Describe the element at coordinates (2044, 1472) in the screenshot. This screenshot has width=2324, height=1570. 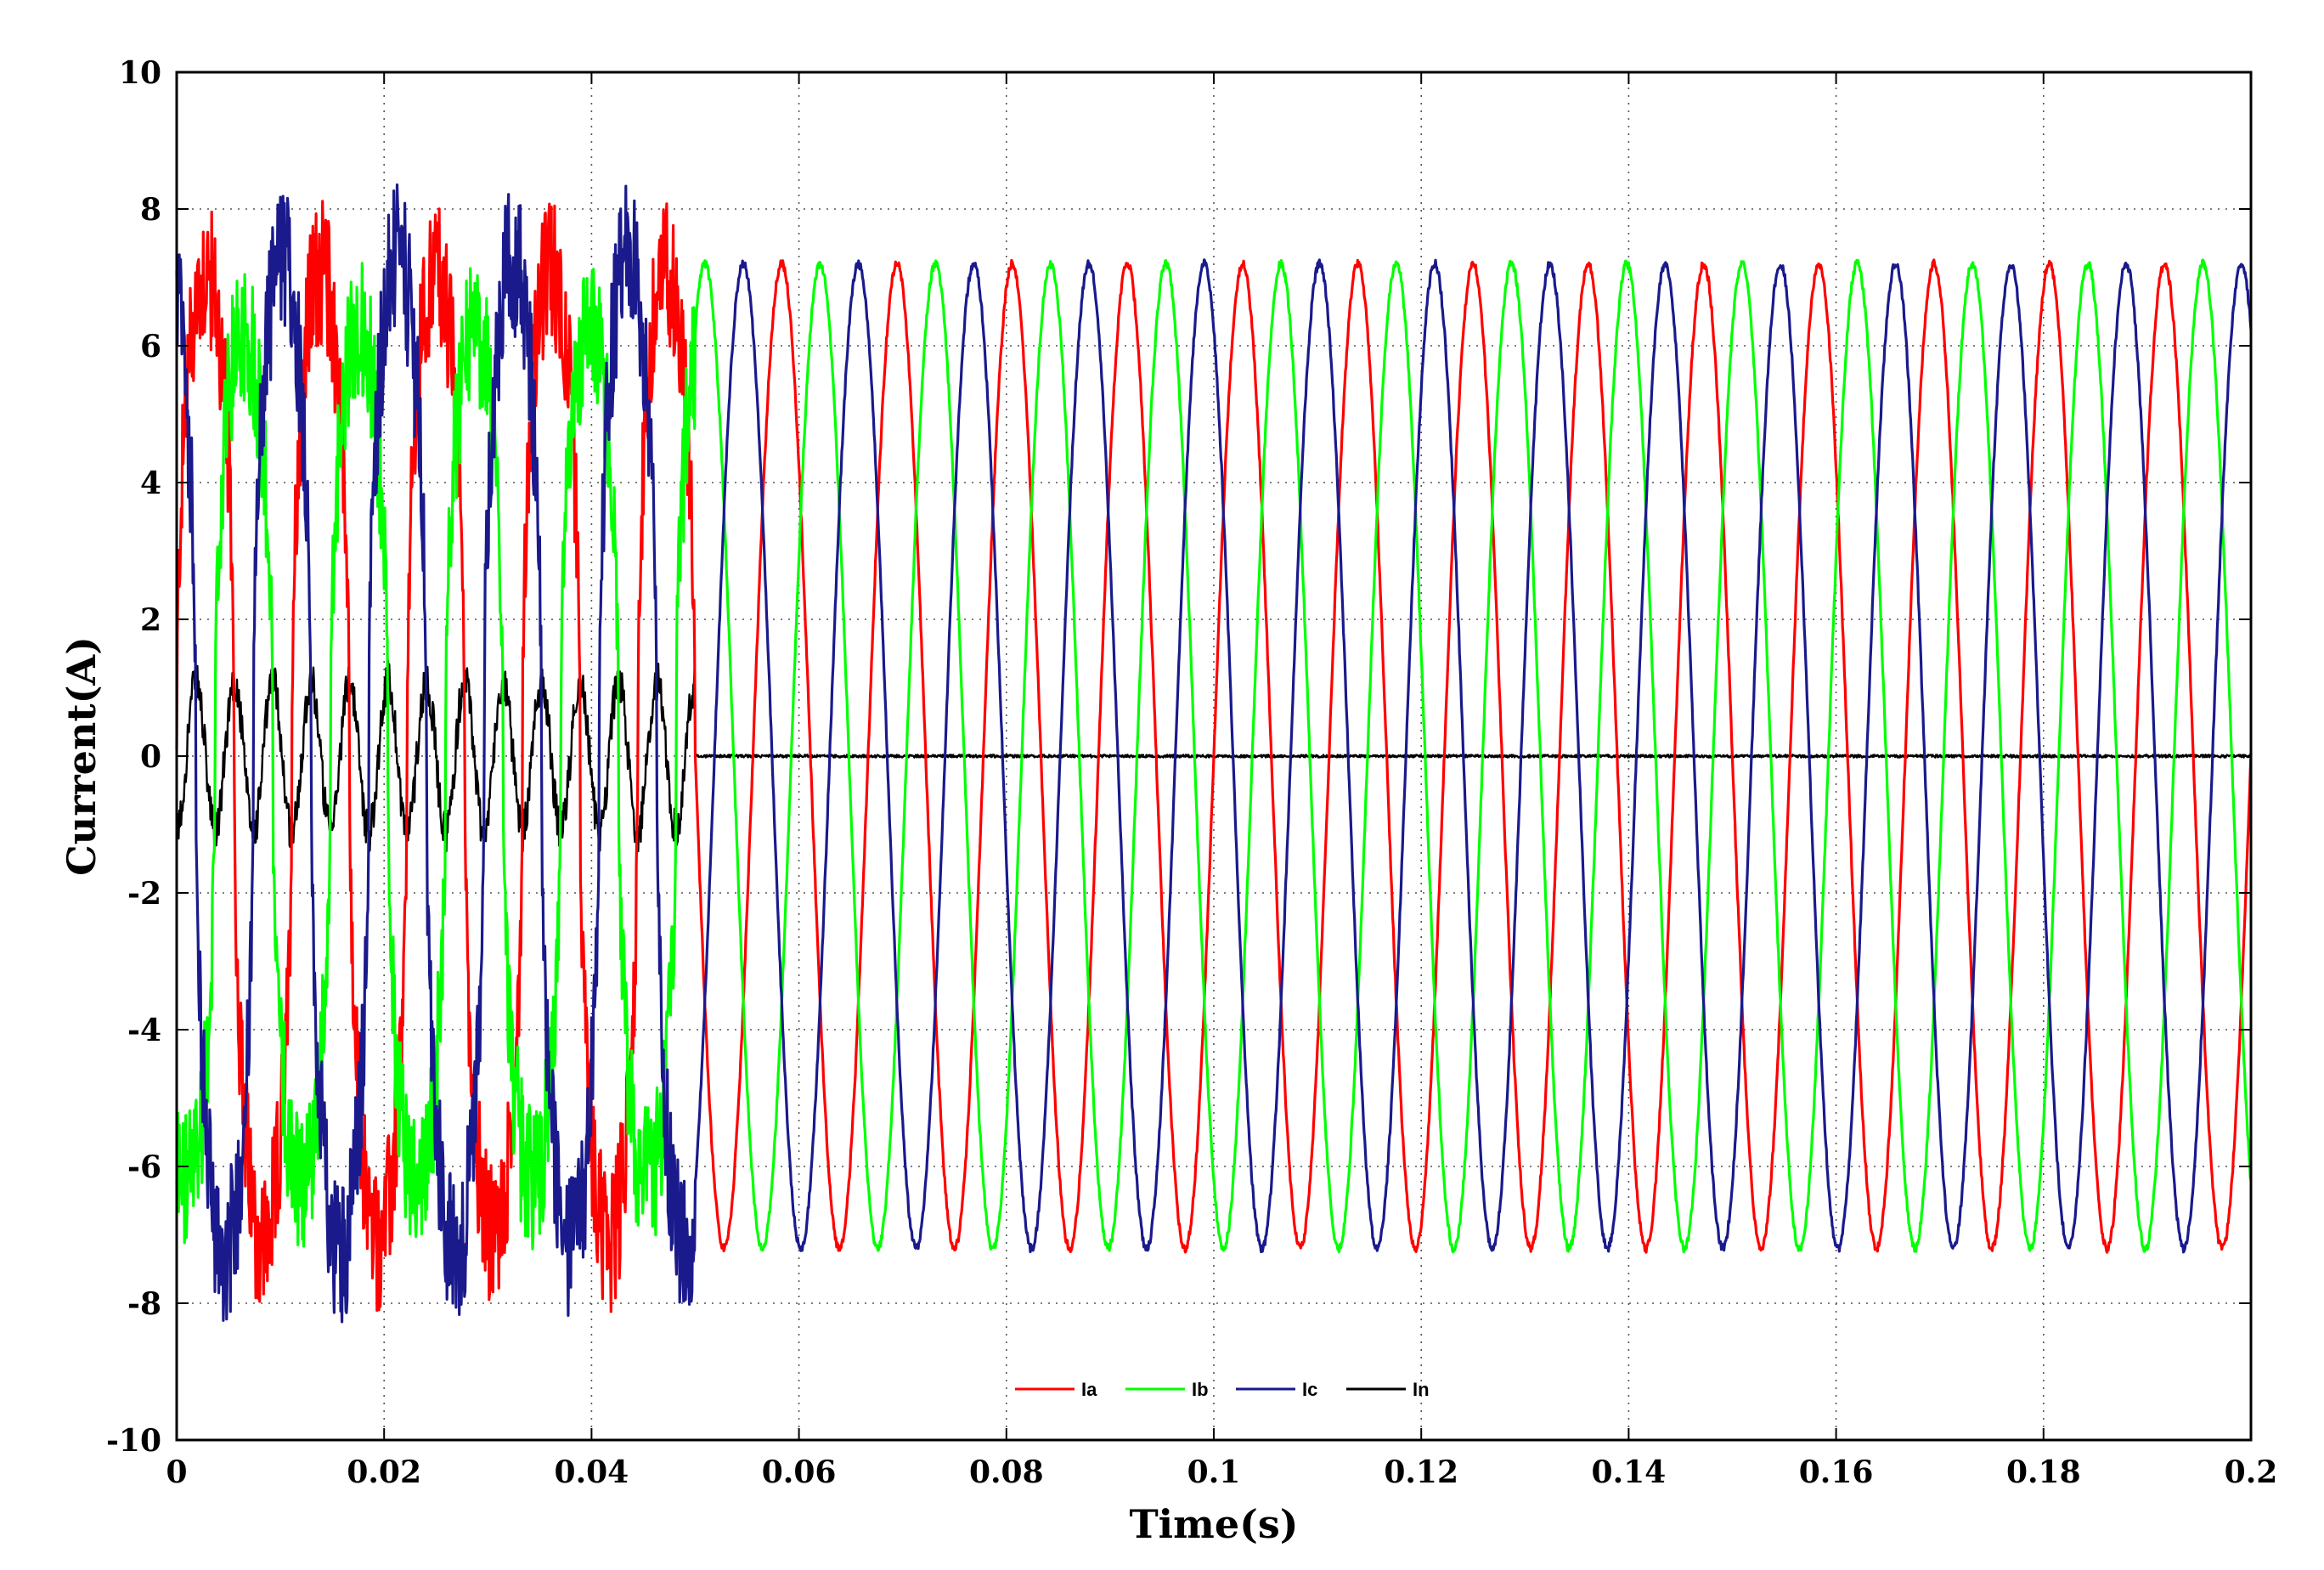
I see `x-tick-label: 0.18` at that location.